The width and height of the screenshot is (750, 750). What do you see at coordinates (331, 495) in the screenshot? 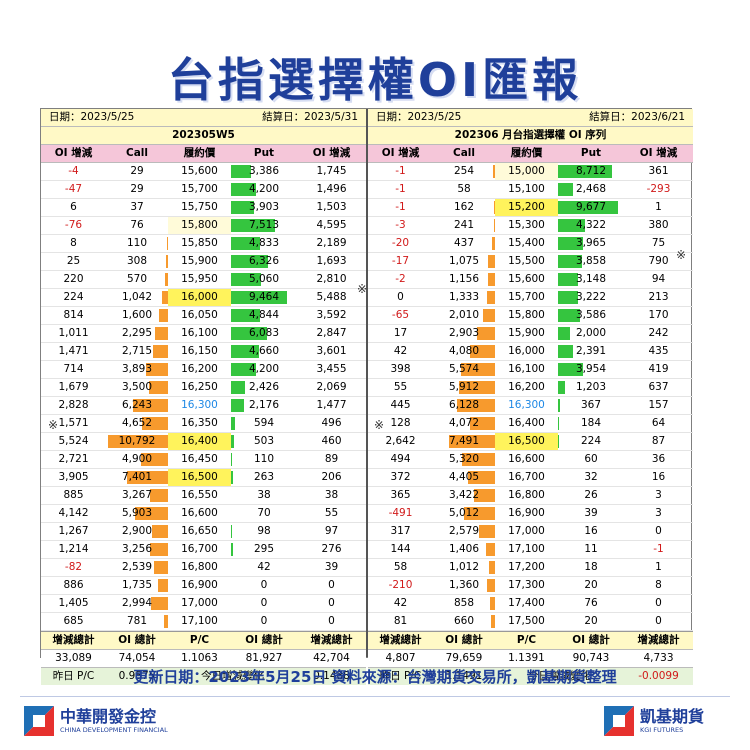
I see `table-cell: 38` at bounding box center [331, 495].